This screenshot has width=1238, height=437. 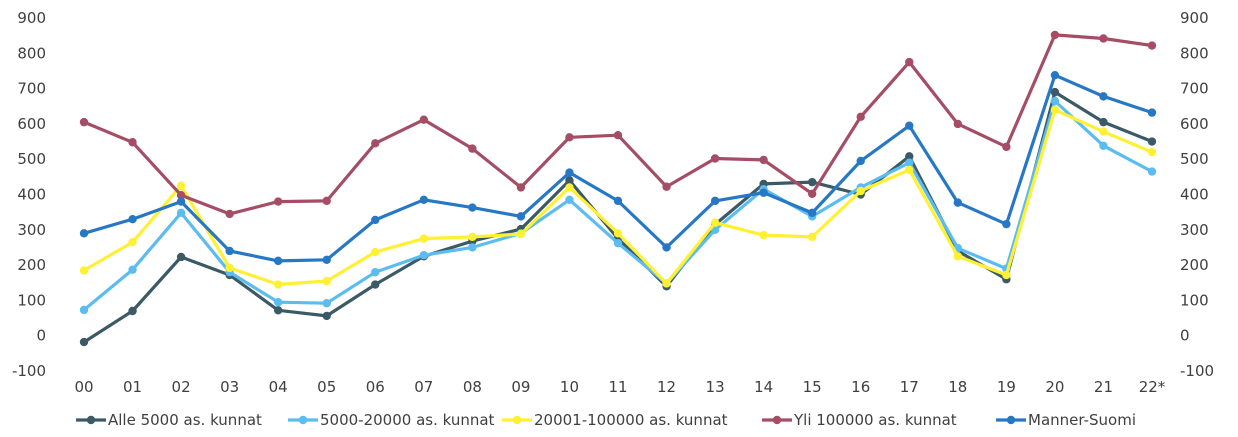 I want to click on y-tick-label-left: 800, so click(x=31, y=53).